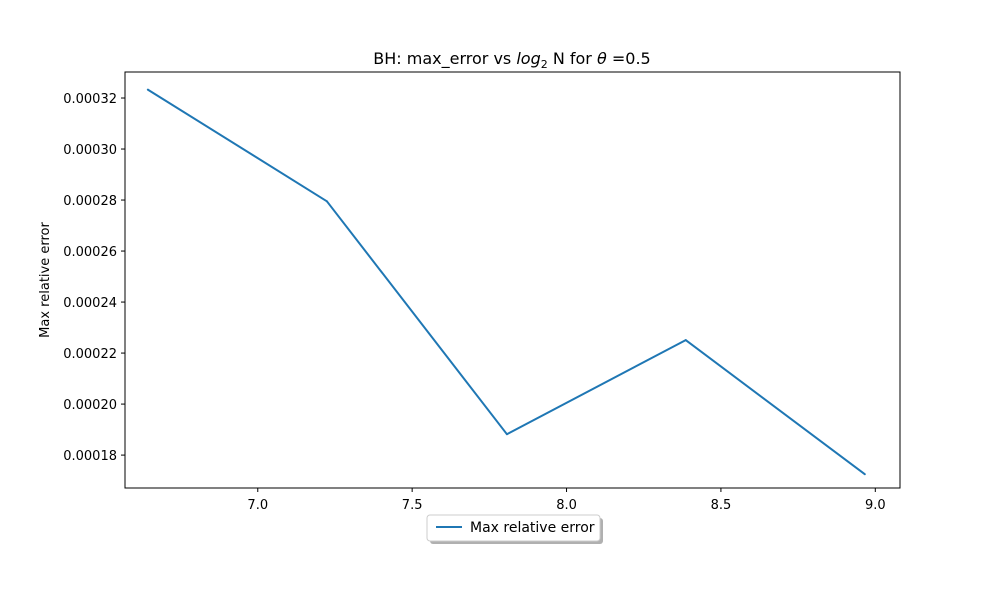 This screenshot has width=1000, height=600. I want to click on y-tick-label: 0.00018, so click(90, 456).